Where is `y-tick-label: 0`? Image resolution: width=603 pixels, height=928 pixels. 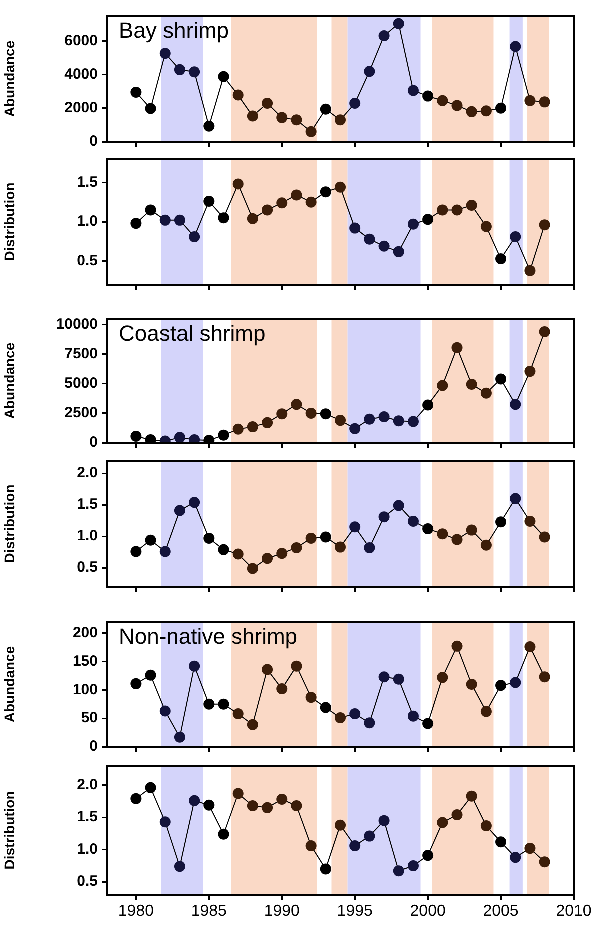
y-tick-label: 0 is located at coordinates (94, 747).